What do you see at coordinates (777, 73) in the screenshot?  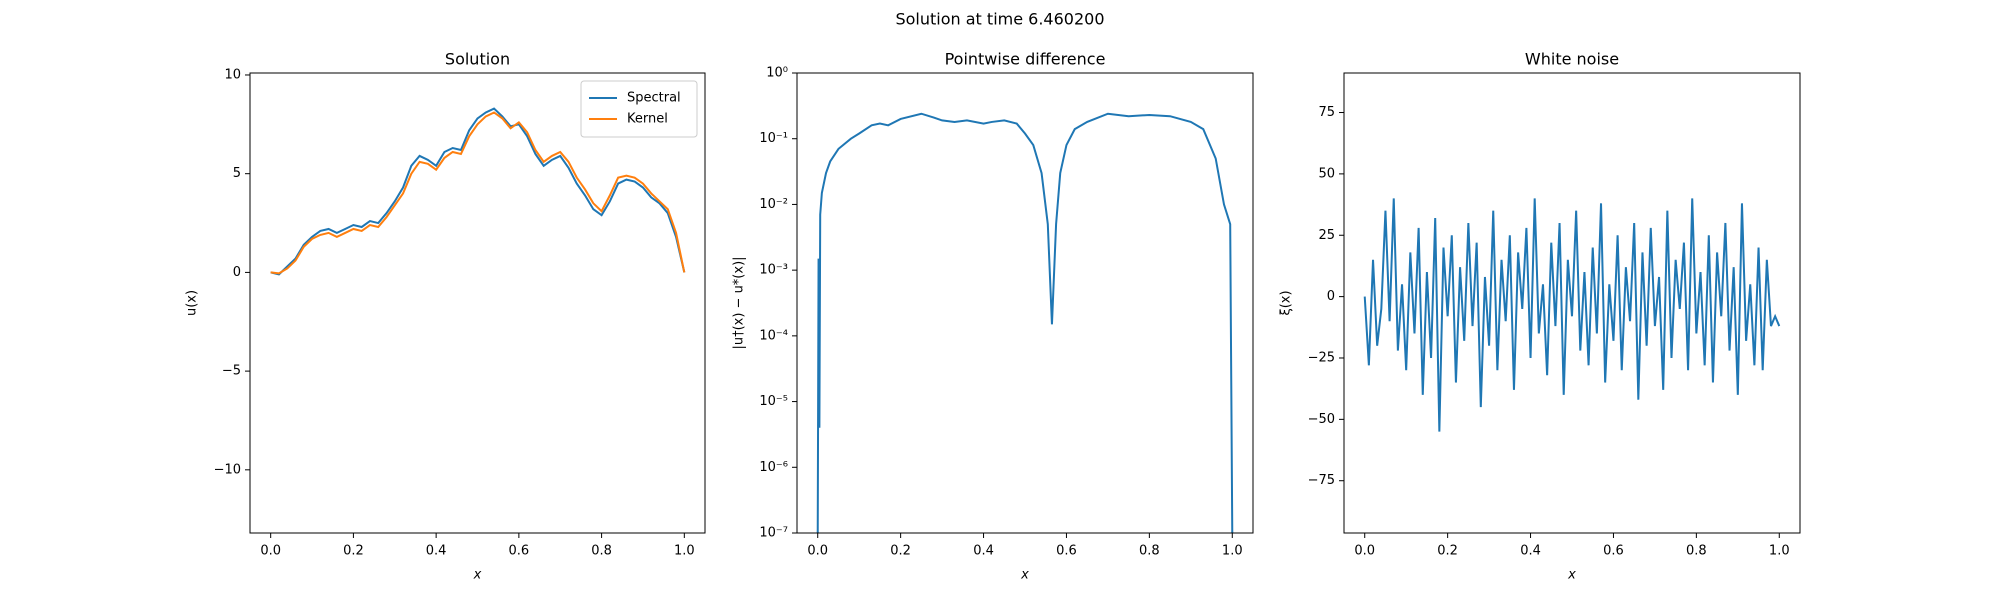 I see `y-tick-label: 10⁰` at bounding box center [777, 73].